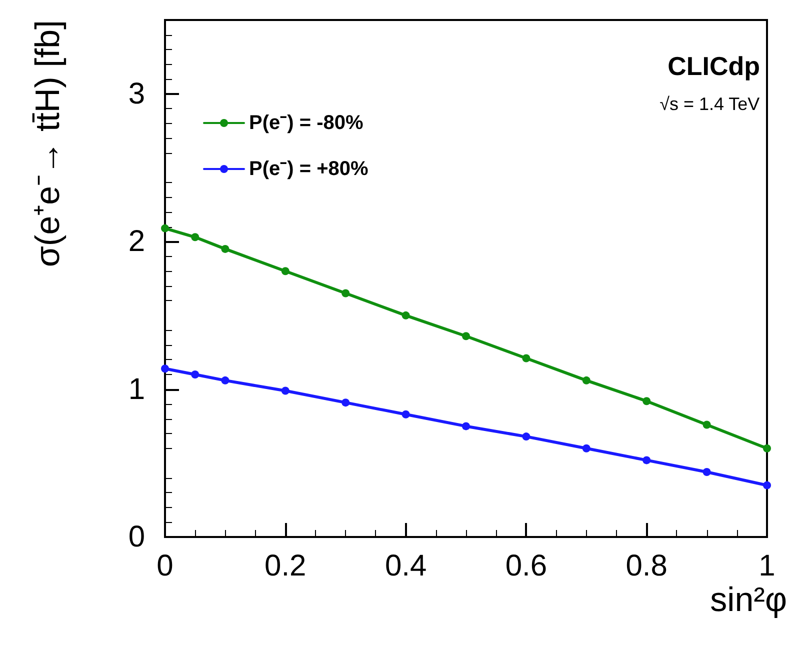  Describe the element at coordinates (308, 169) in the screenshot. I see `legend-label: P(e⁻) = +80%` at that location.